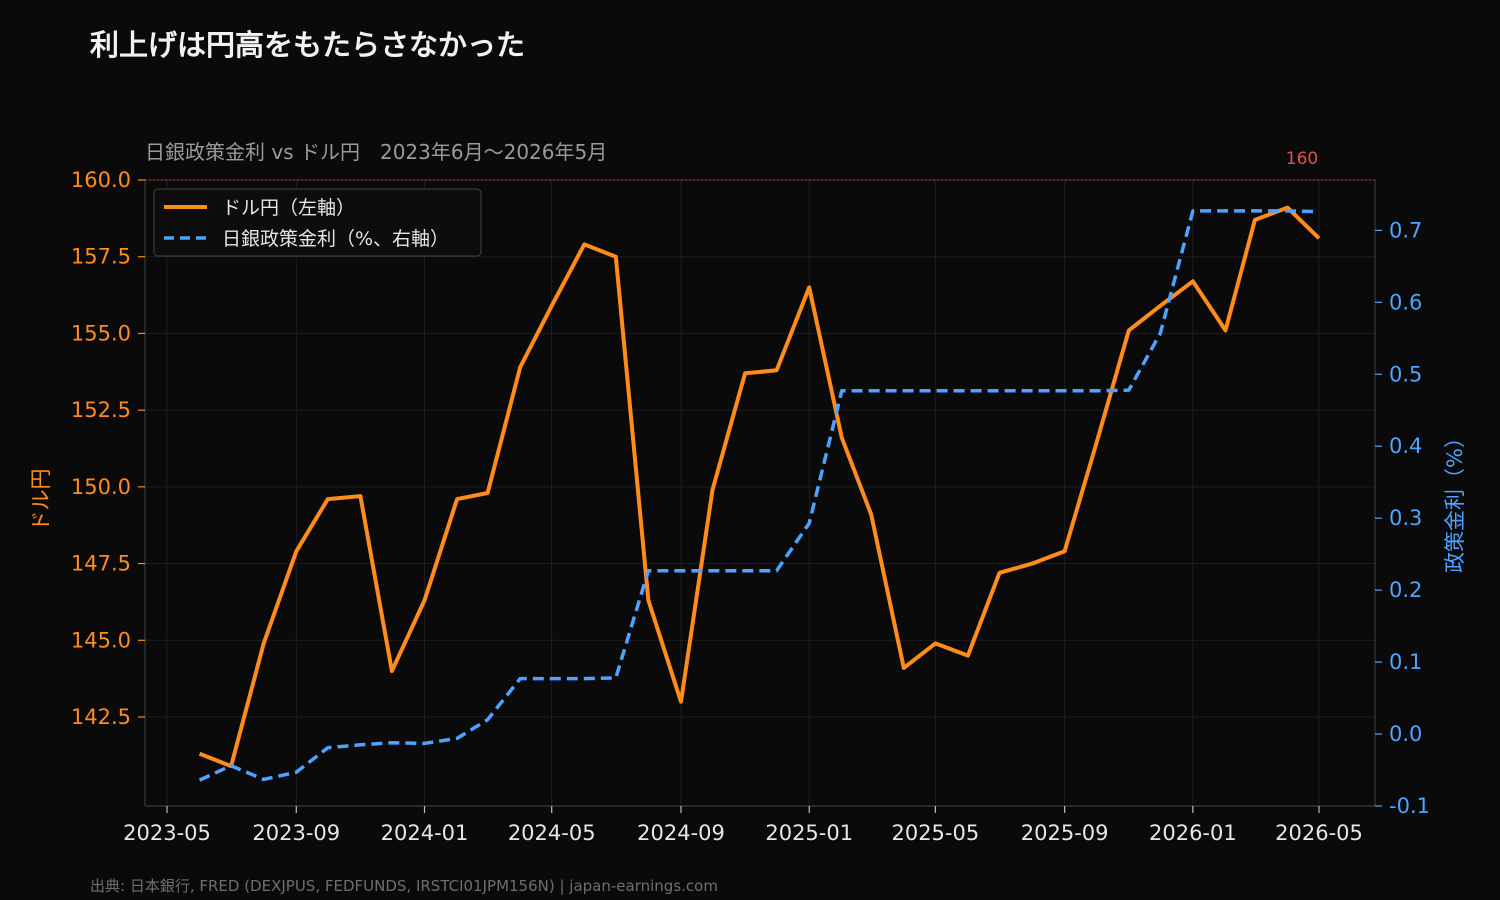  I want to click on chart-subtitle: 日銀政策金利 vs ドル円 2023年6月～2026年5月, so click(376, 152).